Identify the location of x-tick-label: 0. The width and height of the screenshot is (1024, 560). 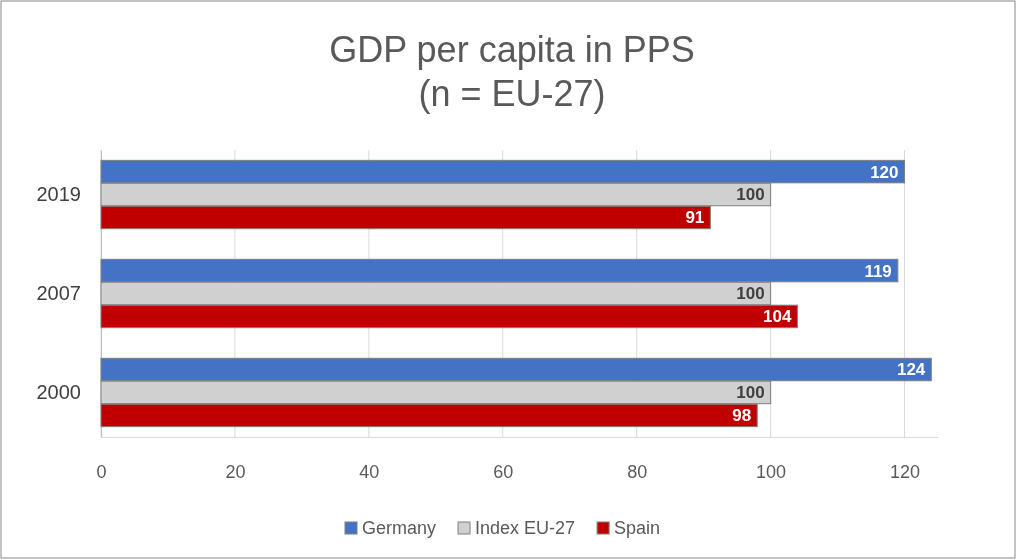
(101, 471).